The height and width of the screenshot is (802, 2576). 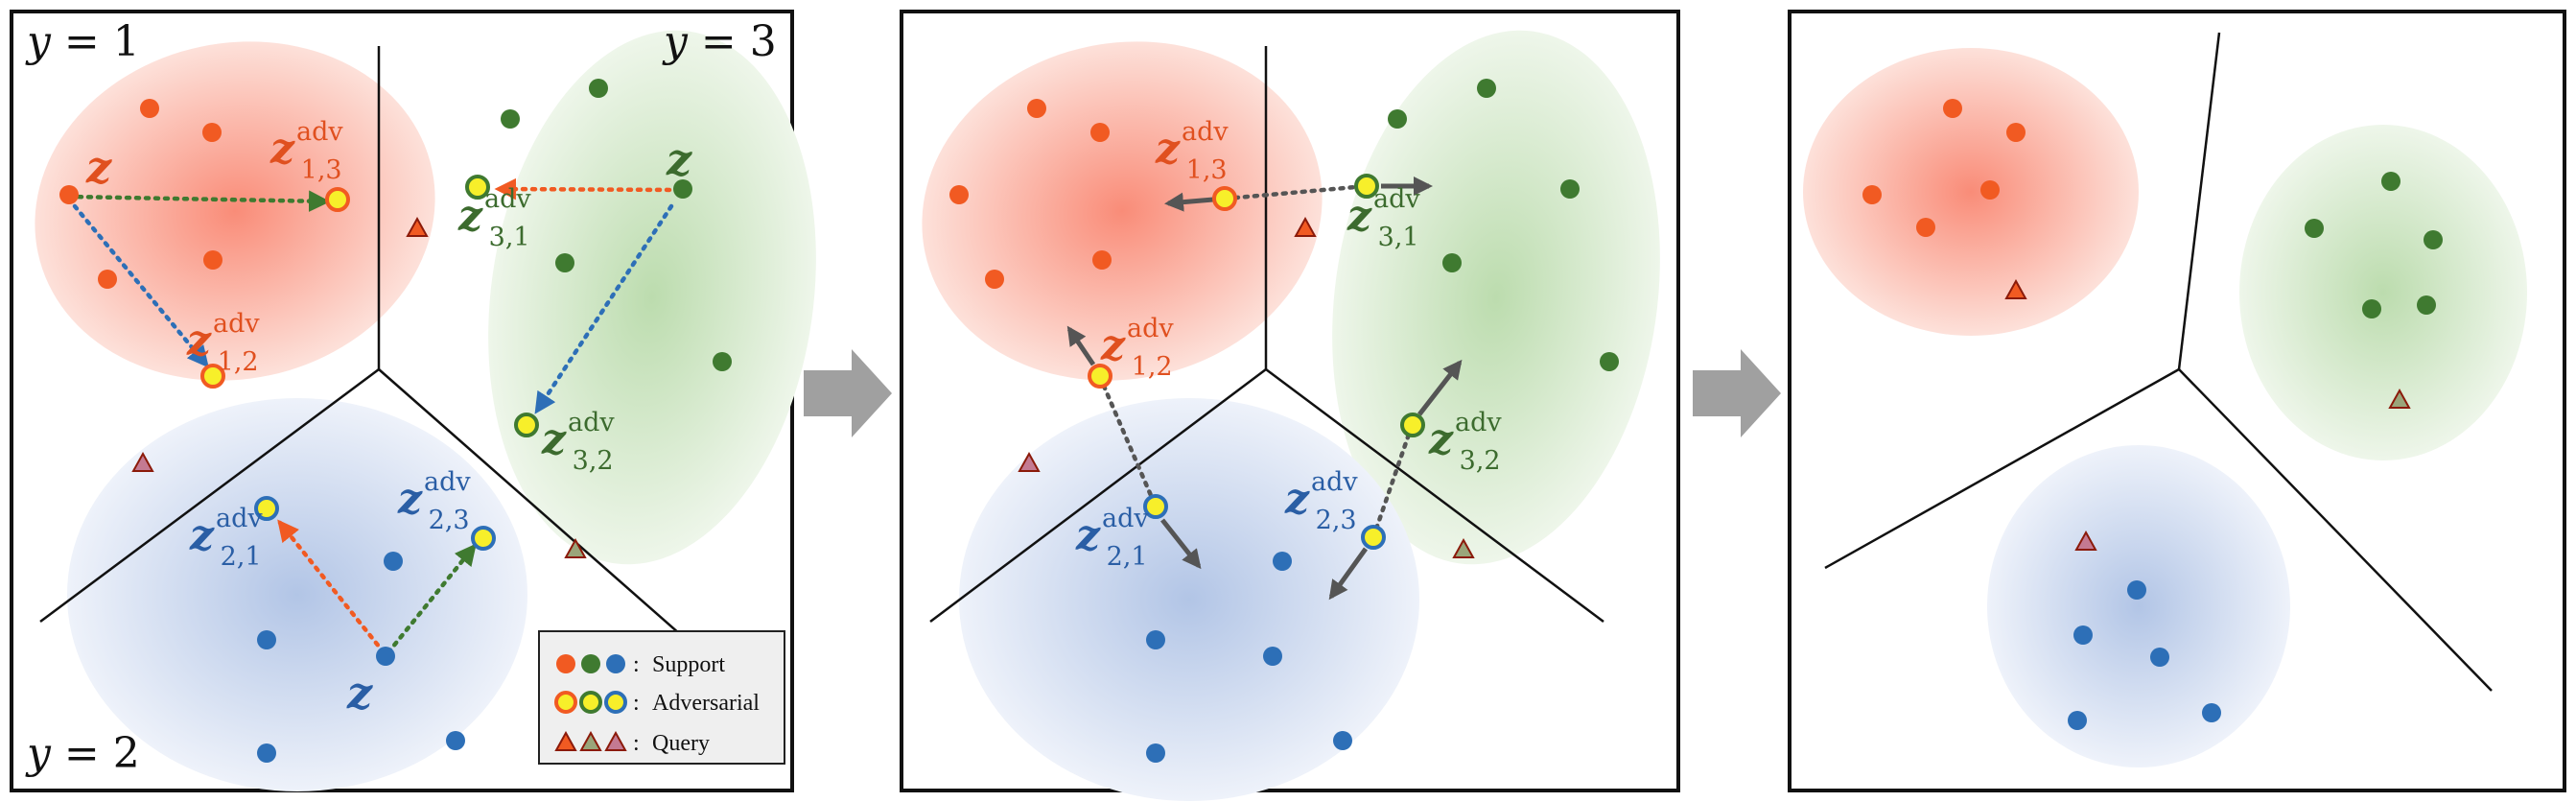 I want to click on query-point-class3, so click(x=2399, y=398).